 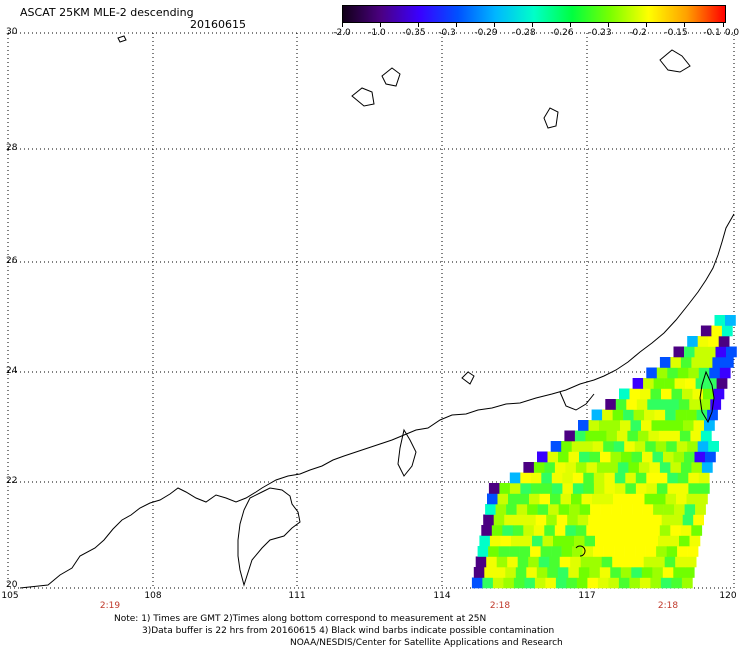 What do you see at coordinates (12, 148) in the screenshot?
I see `lat-label: 28` at bounding box center [12, 148].